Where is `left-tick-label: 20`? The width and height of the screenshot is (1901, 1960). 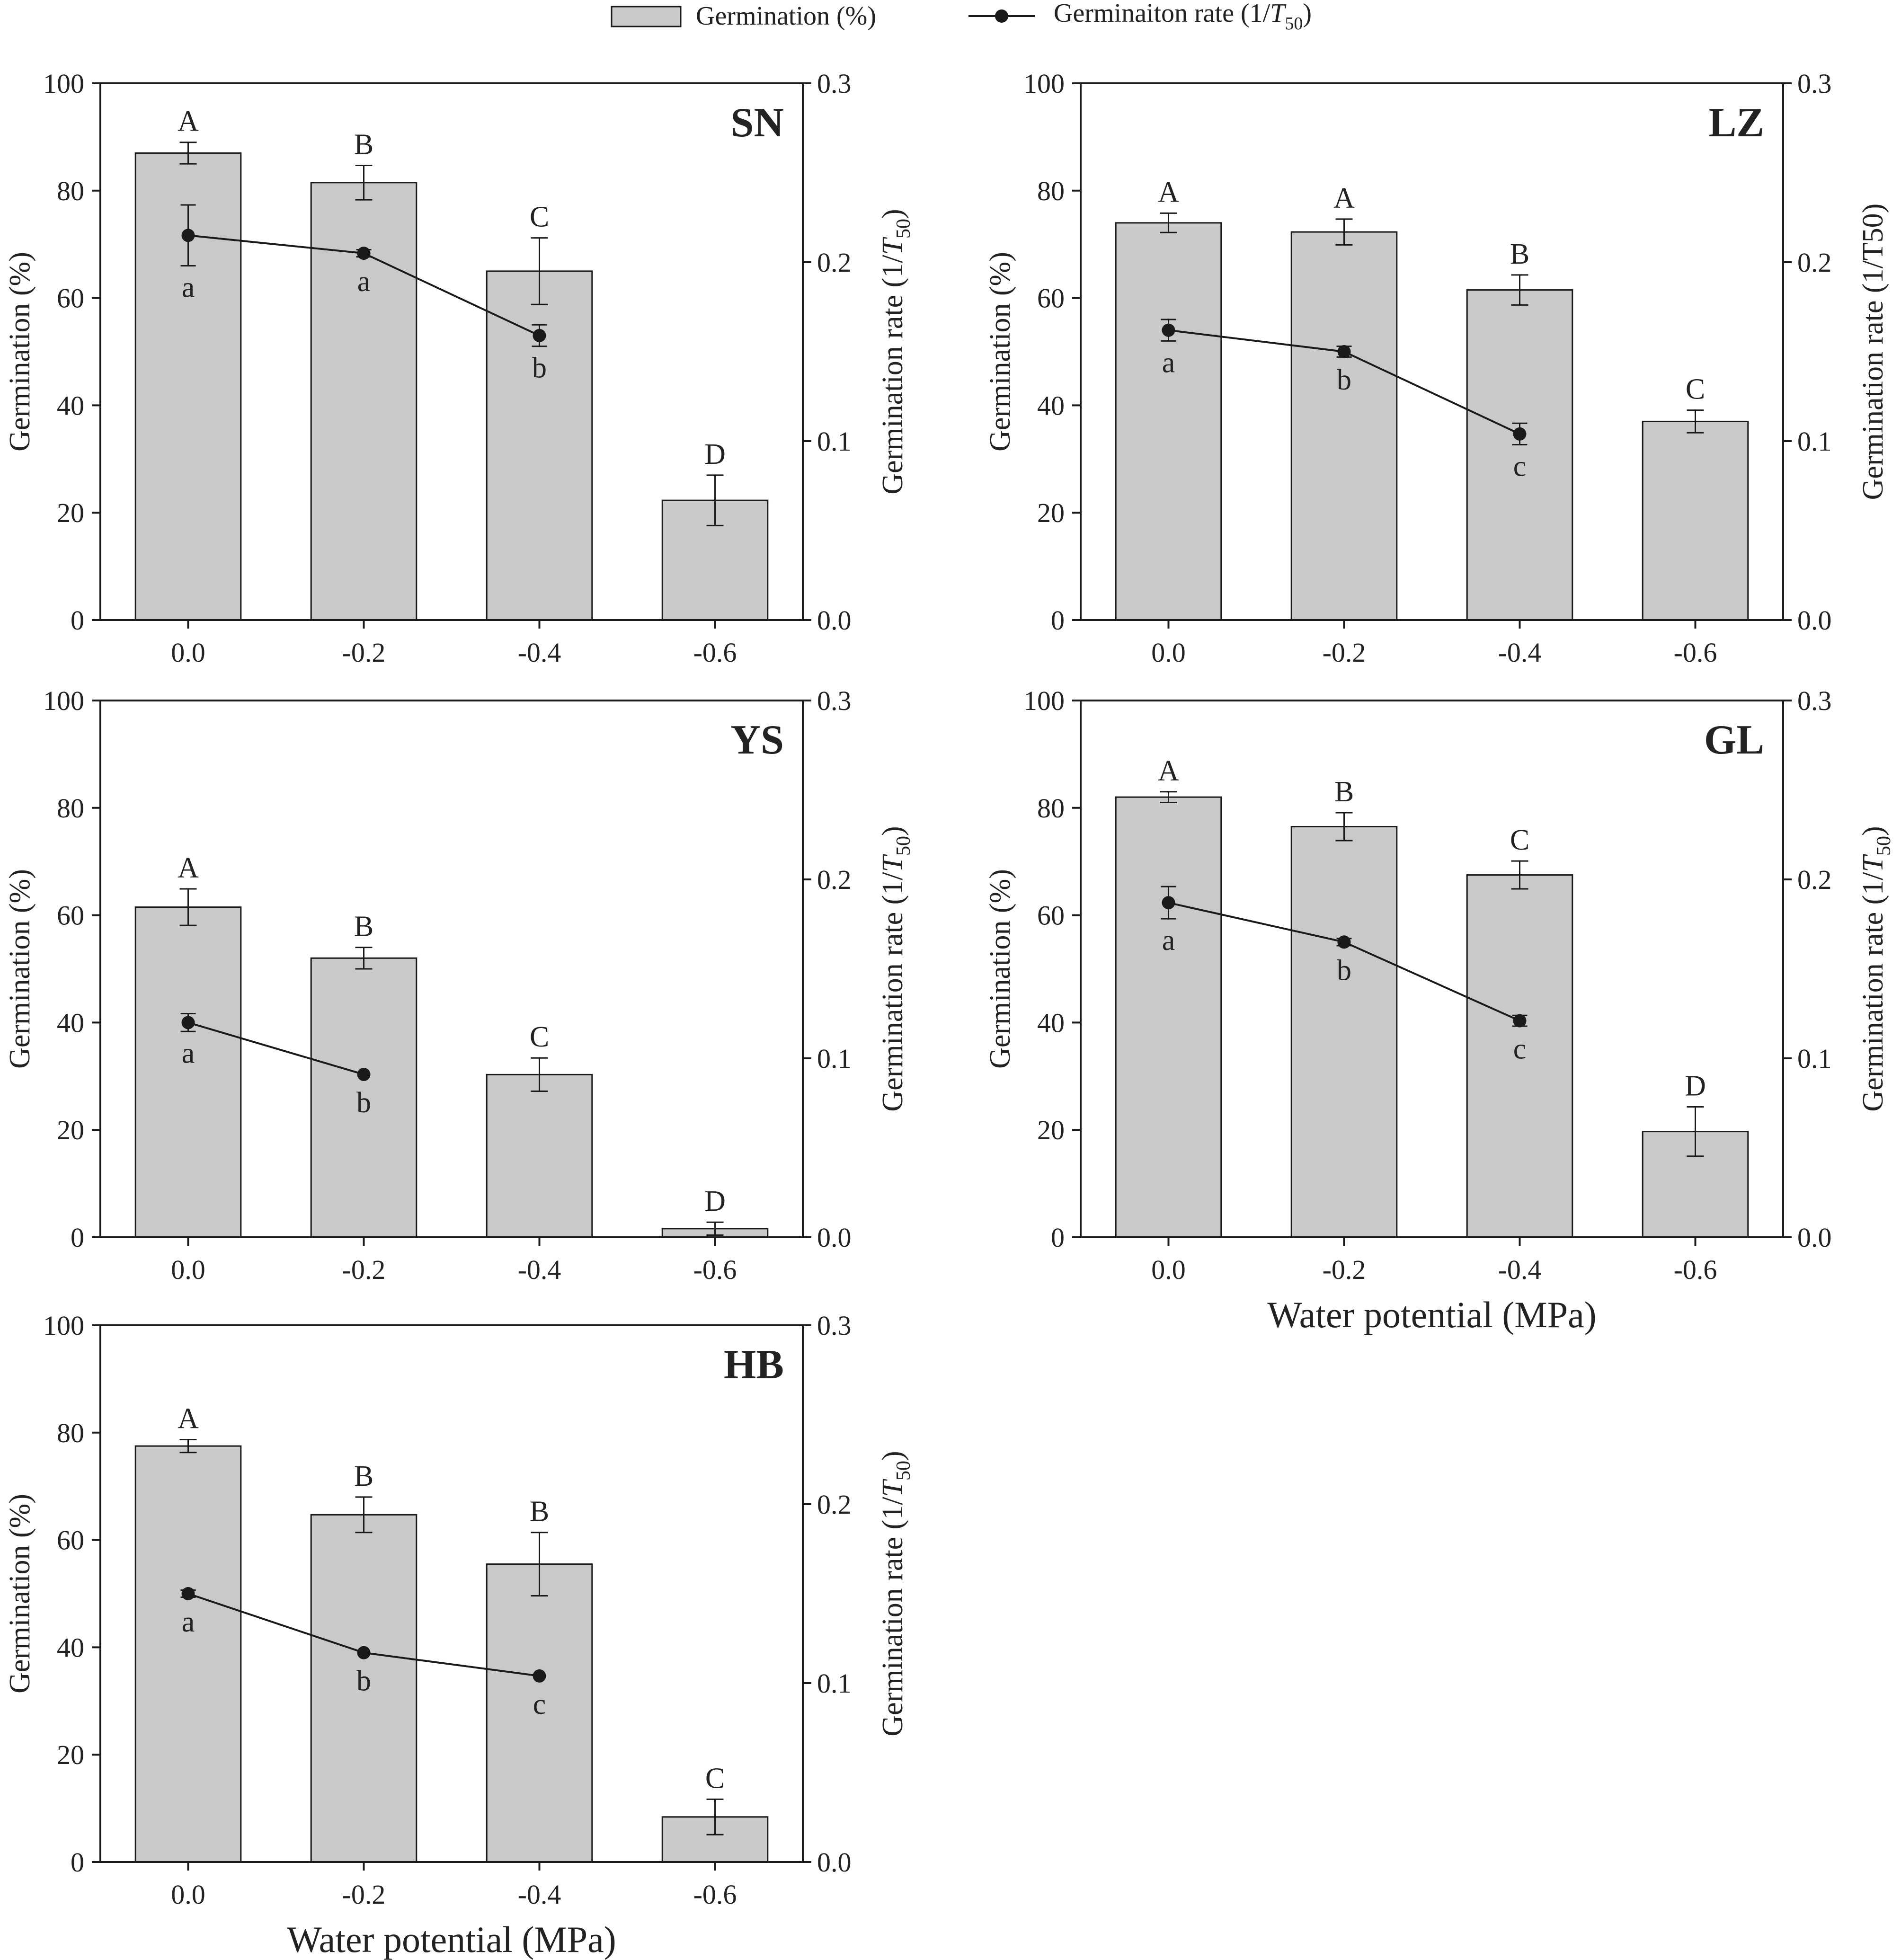
left-tick-label: 20 is located at coordinates (70, 1754).